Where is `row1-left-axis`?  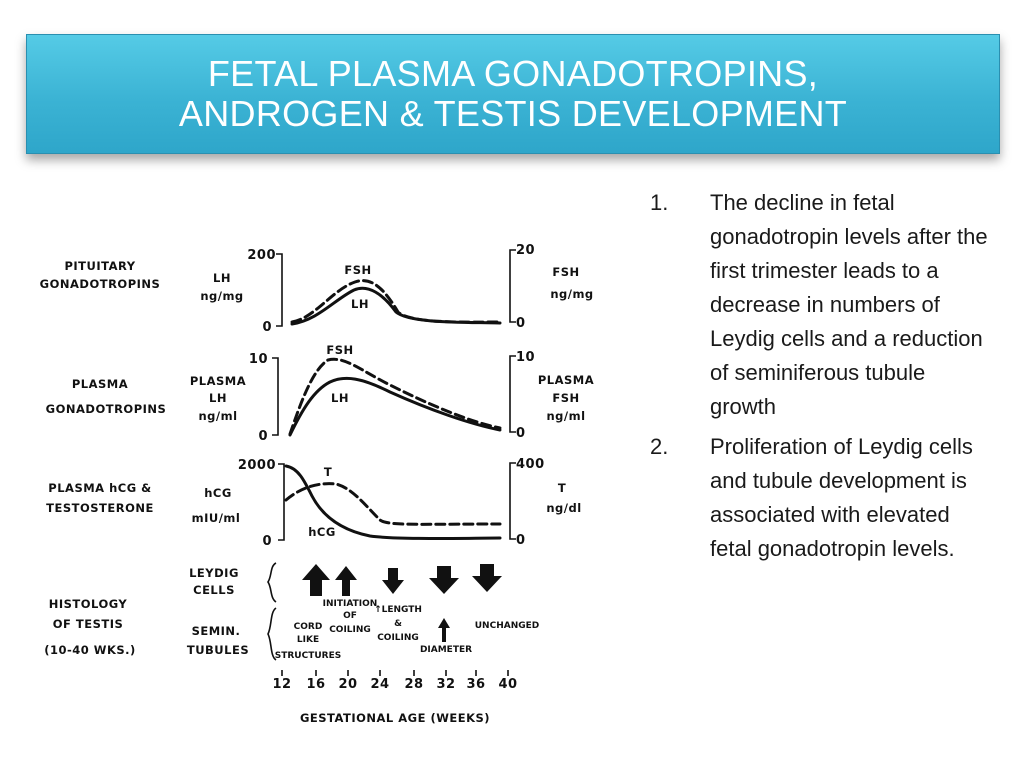
row1-left-axis is located at coordinates (279, 290).